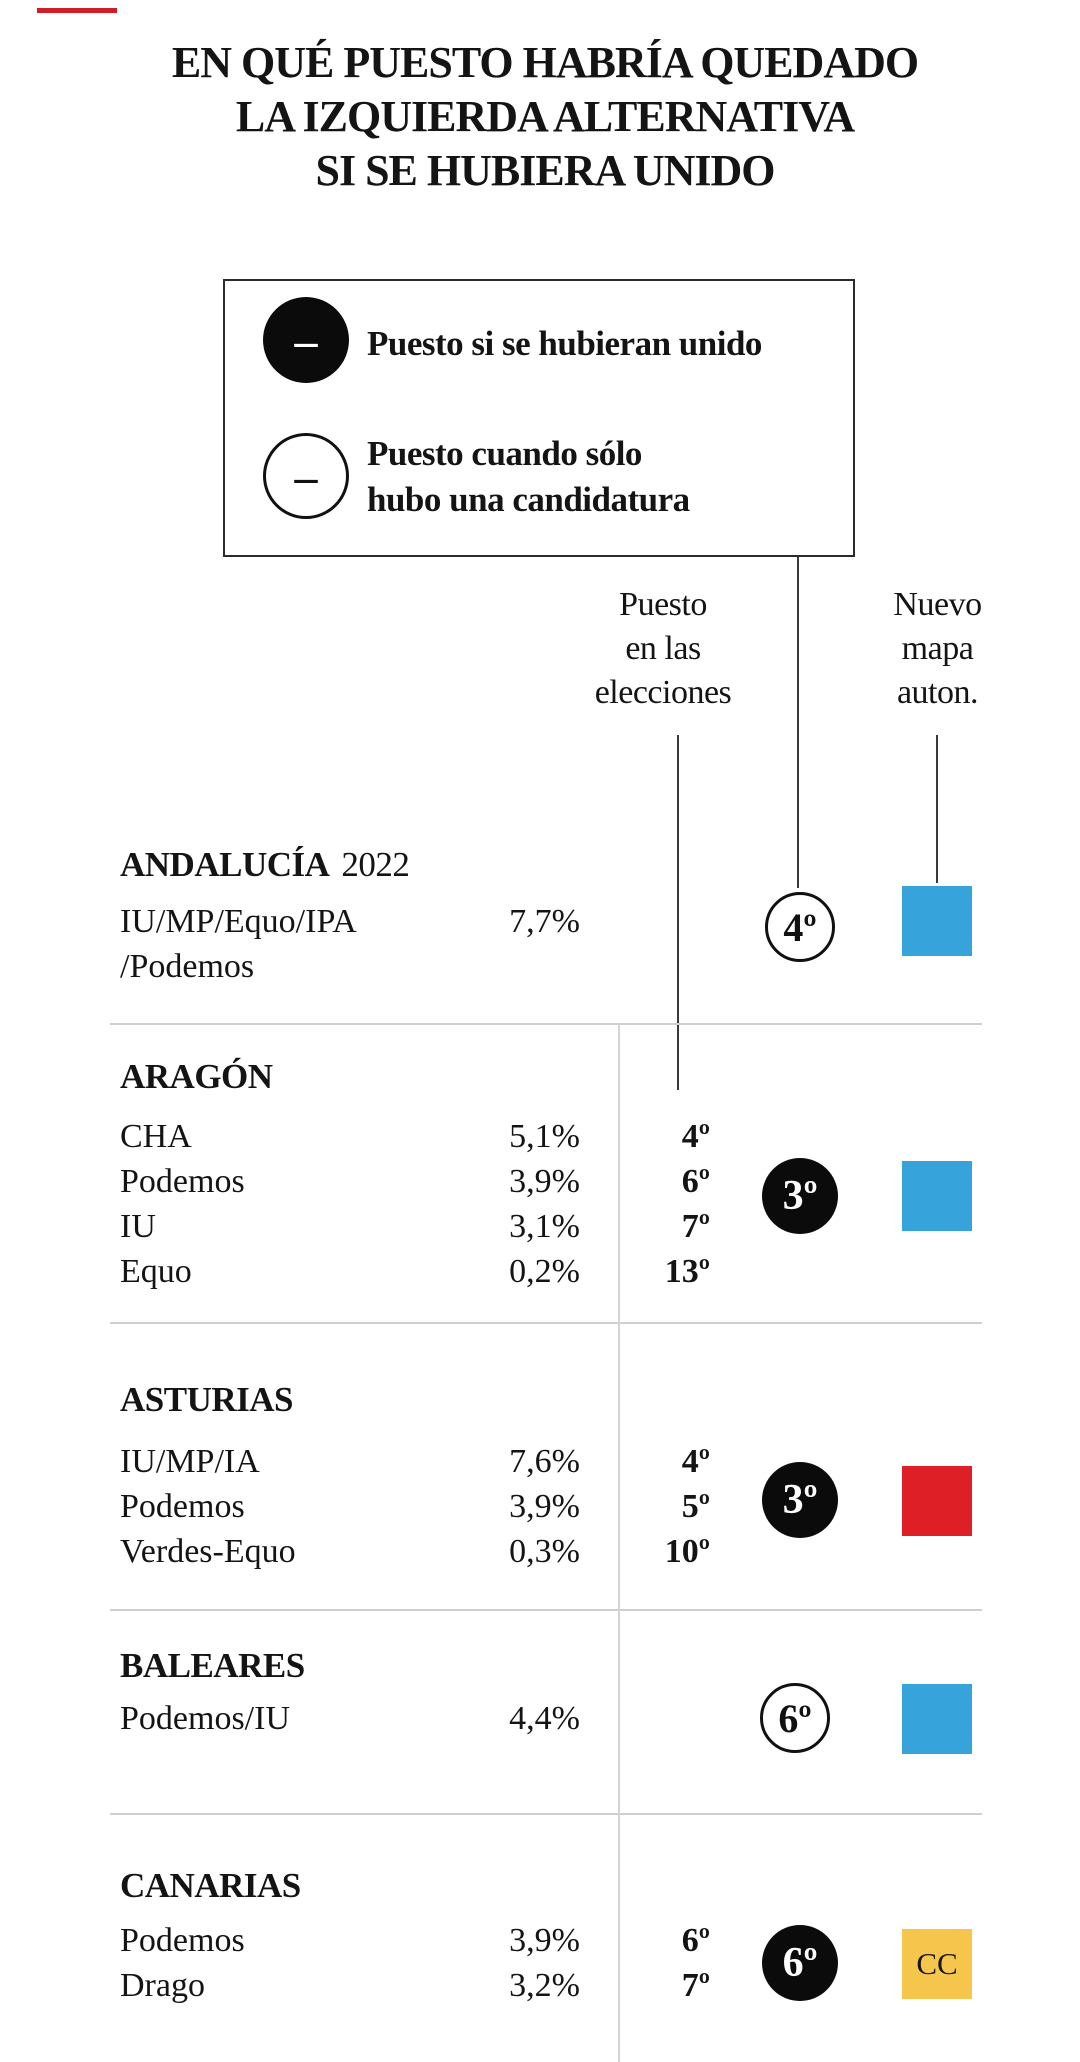 The height and width of the screenshot is (2062, 1080). What do you see at coordinates (205, 1718) in the screenshot?
I see `party-name: Podemos/IU` at bounding box center [205, 1718].